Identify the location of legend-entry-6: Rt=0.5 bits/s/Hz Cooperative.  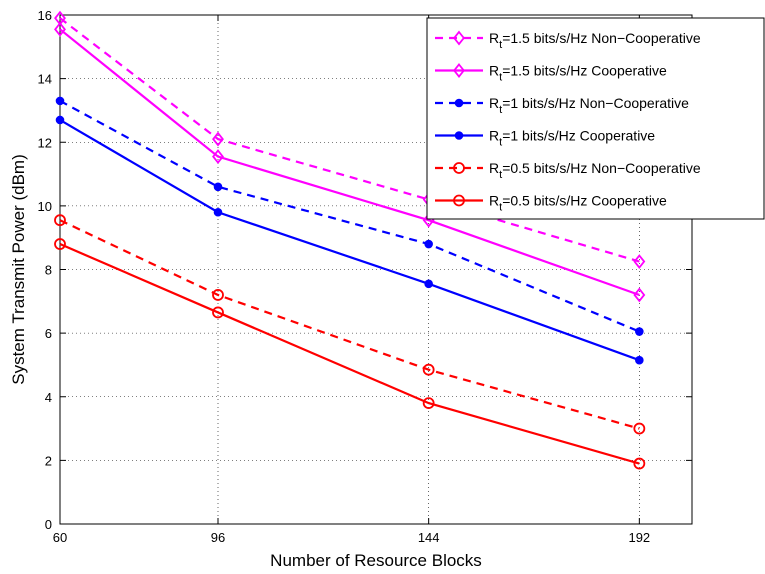
(551, 203).